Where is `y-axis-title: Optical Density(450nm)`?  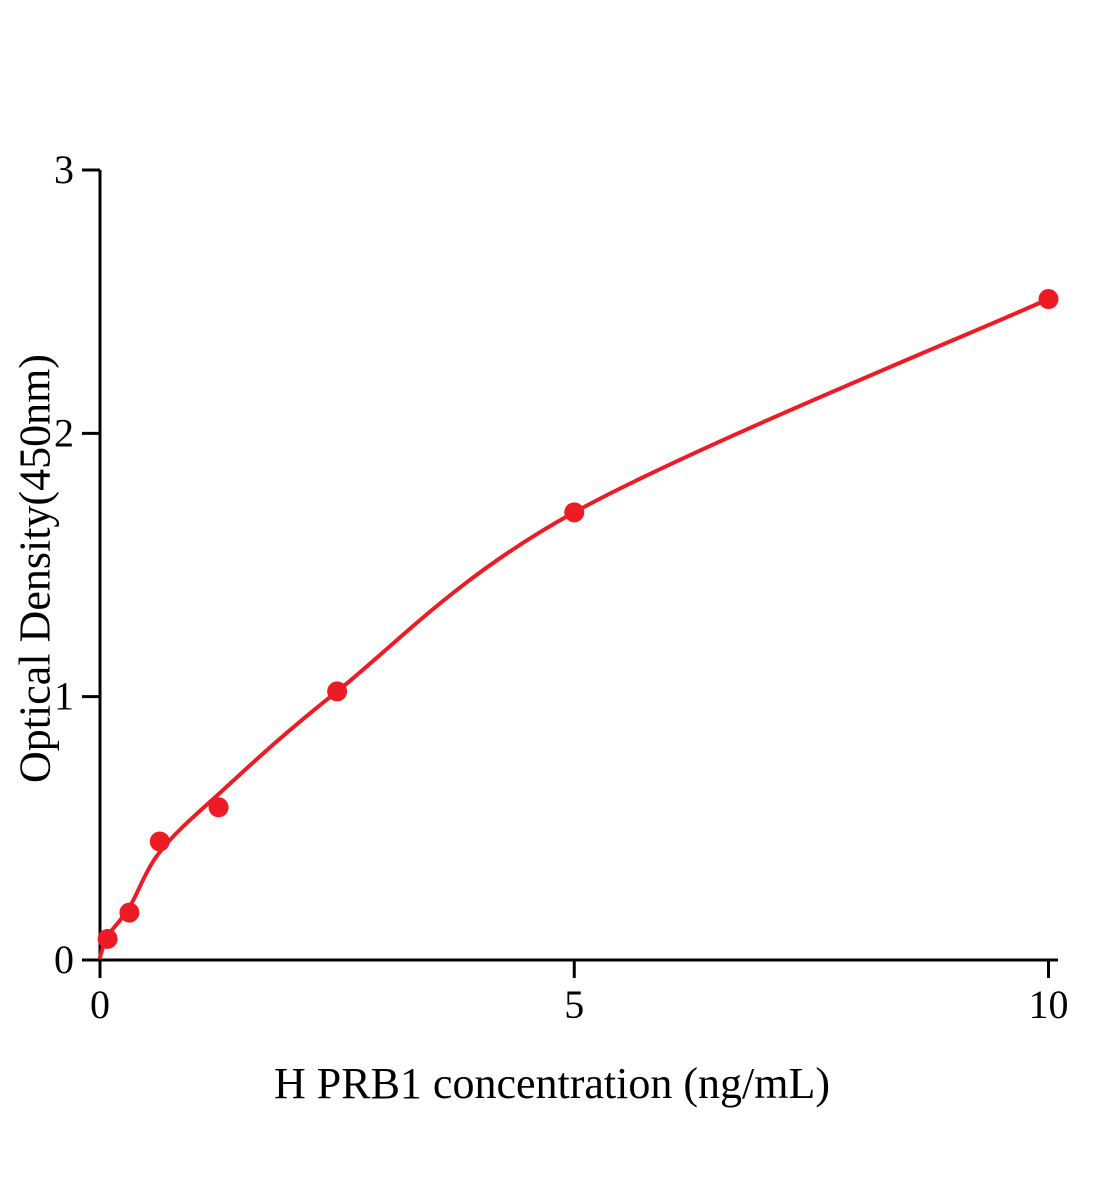
y-axis-title: Optical Density(450nm) is located at coordinates (35, 569).